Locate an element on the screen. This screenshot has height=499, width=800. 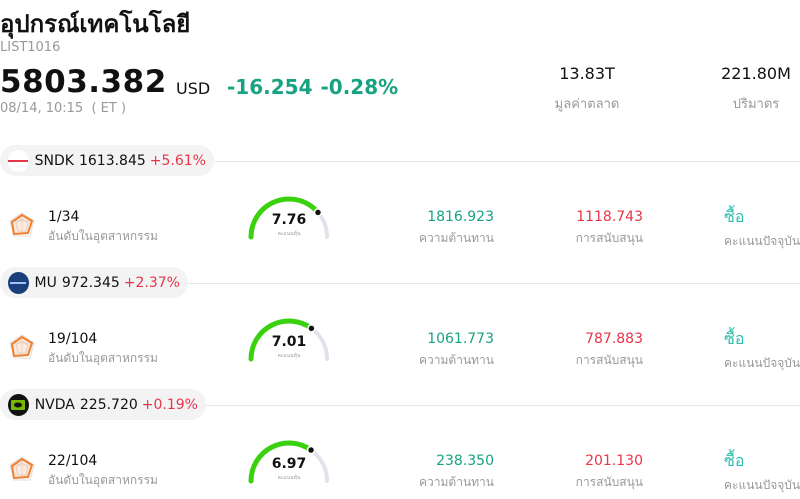
stock-score-value: 6.97 is located at coordinates (289, 464).